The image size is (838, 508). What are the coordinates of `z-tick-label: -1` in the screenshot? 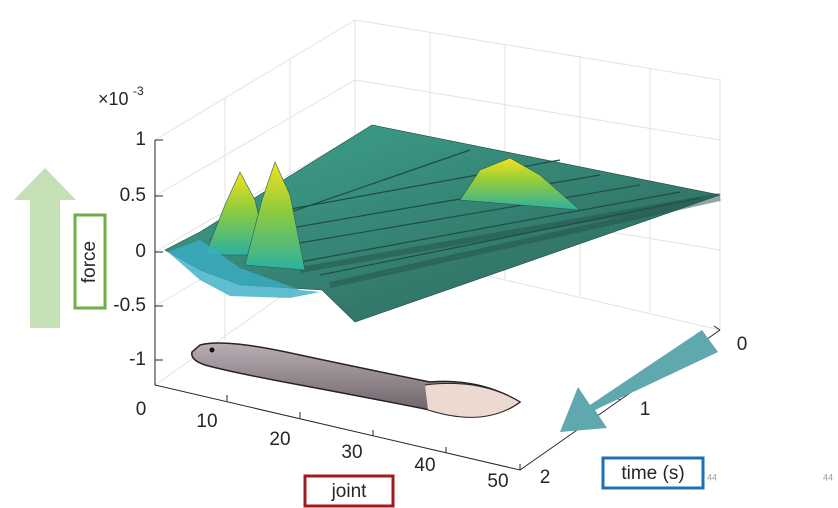 It's located at (137, 359).